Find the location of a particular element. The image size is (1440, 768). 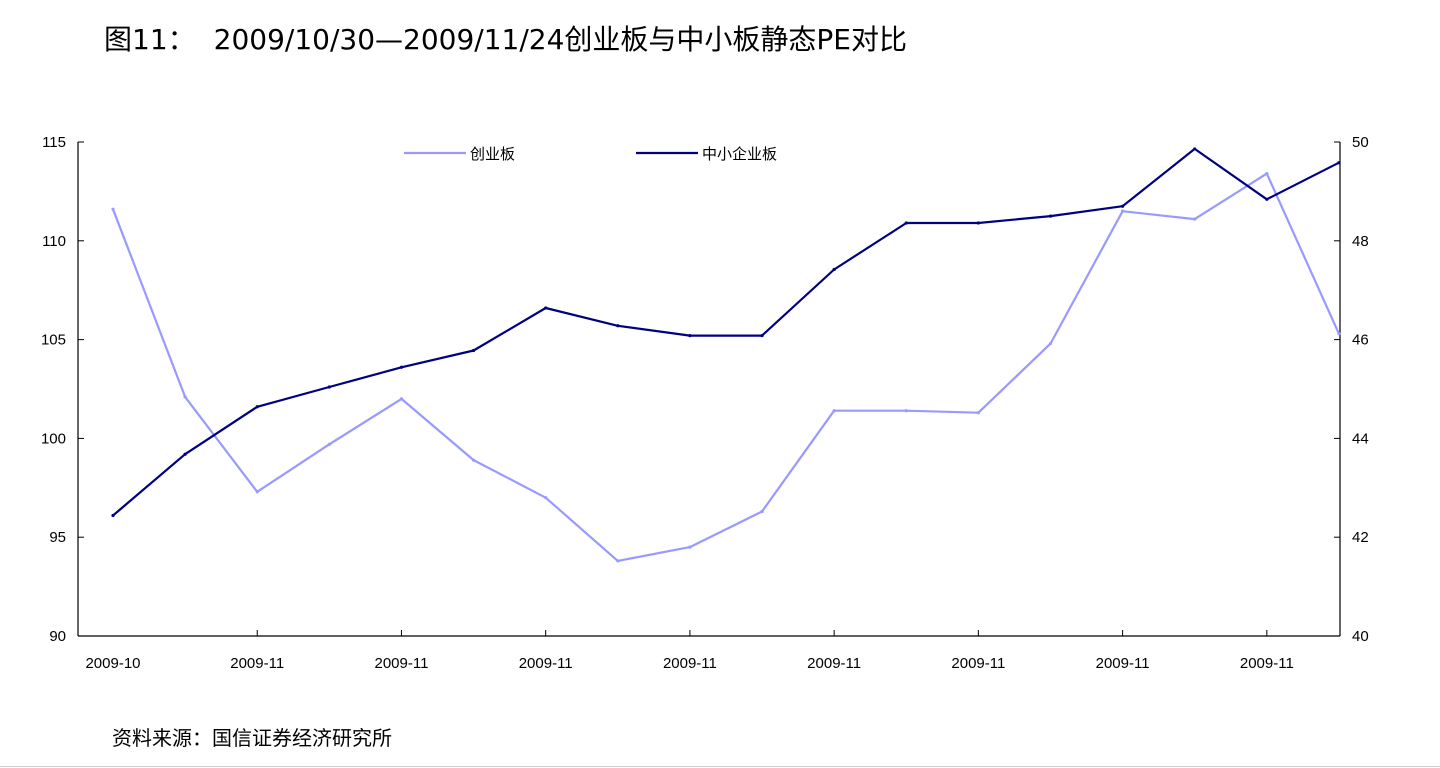

left-y-tick-label: 105 is located at coordinates (53, 340).